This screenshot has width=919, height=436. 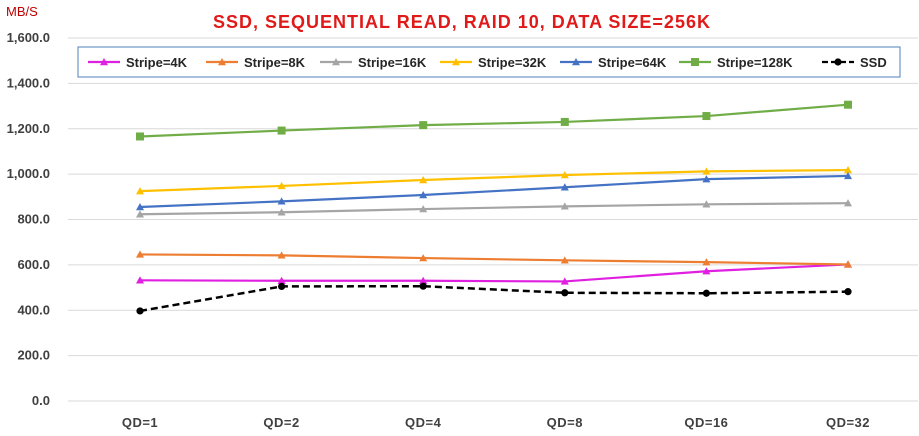 I want to click on legend-item: Stripe=8K, so click(x=256, y=62).